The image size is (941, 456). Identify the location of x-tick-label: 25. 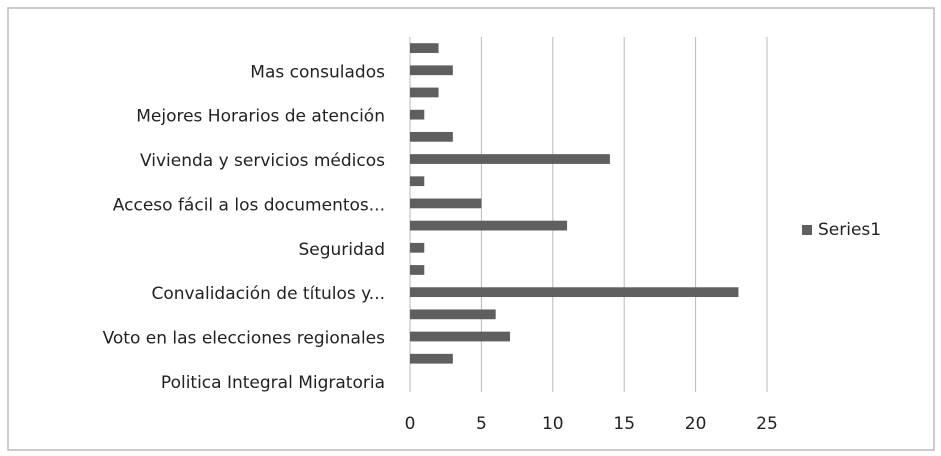
(767, 424).